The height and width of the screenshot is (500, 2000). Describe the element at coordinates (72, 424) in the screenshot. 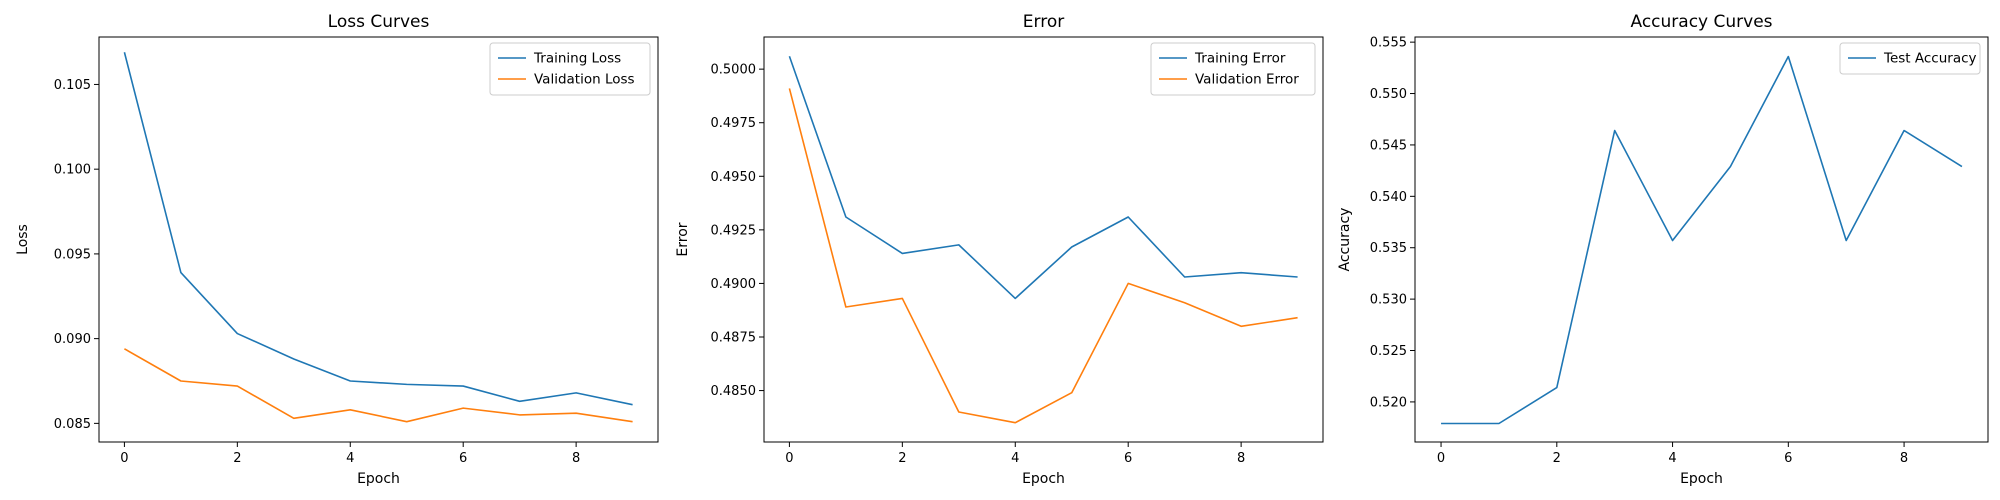

I see `y-tick-label: 0.085` at that location.